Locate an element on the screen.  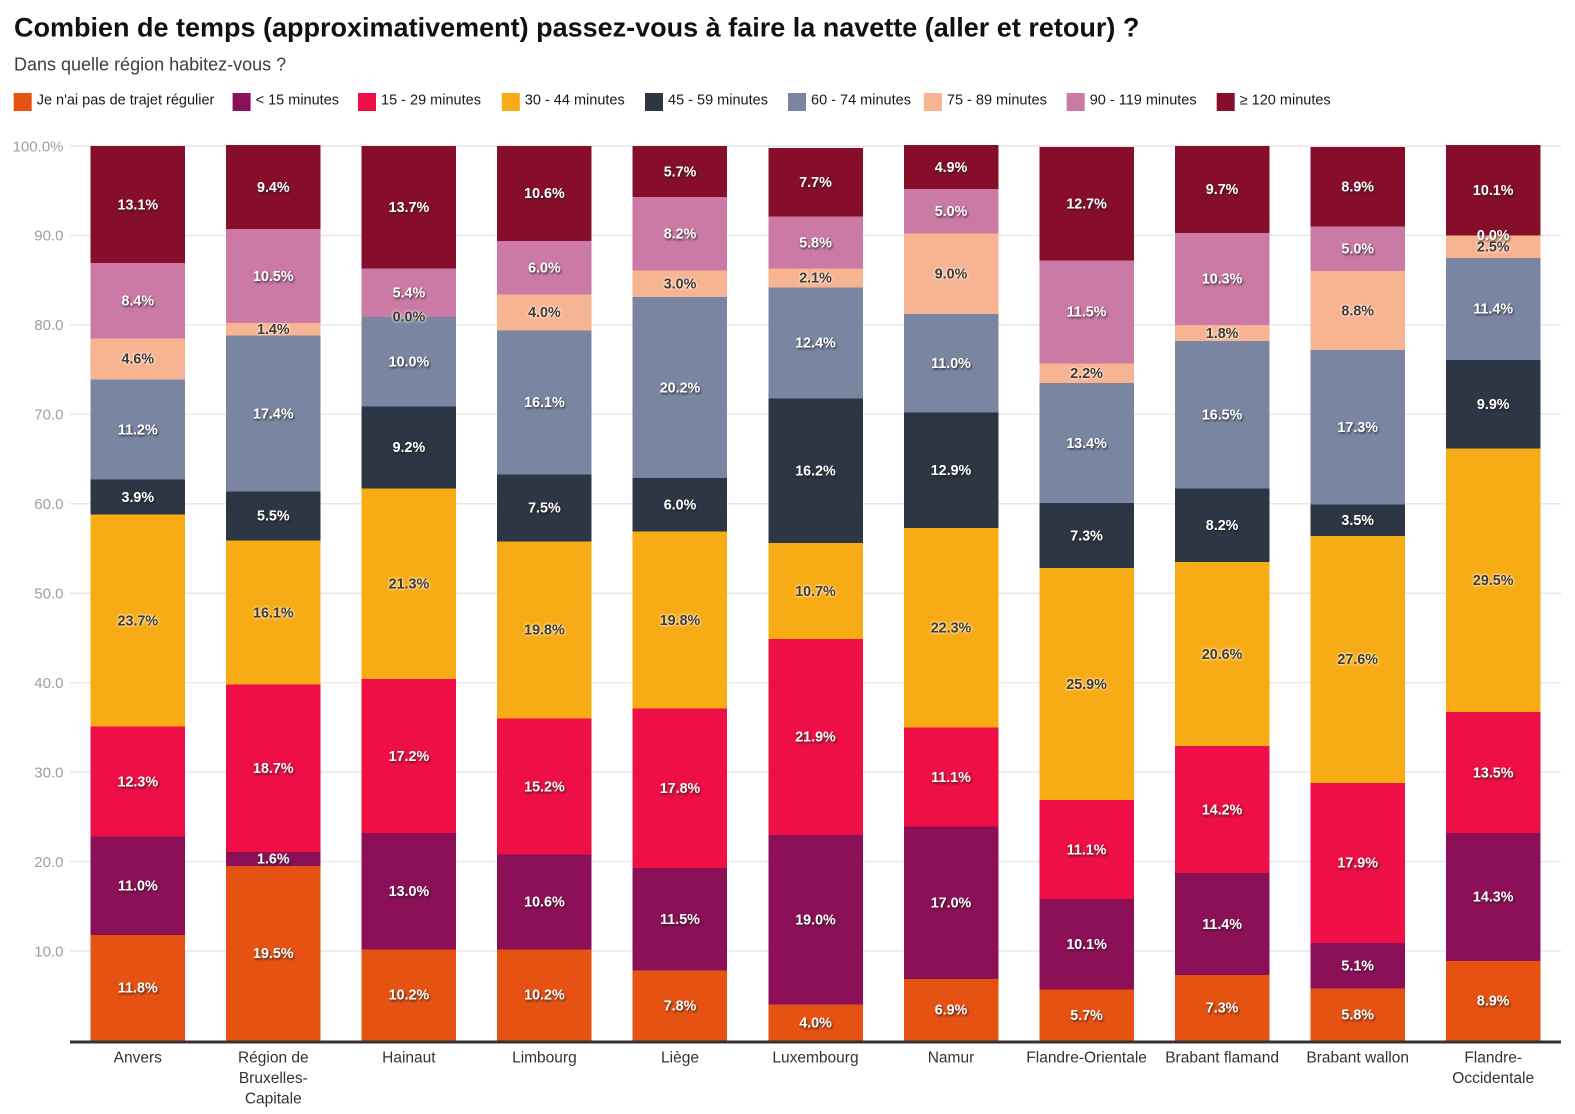
svg-text: 9.0% is located at coordinates (951, 275).